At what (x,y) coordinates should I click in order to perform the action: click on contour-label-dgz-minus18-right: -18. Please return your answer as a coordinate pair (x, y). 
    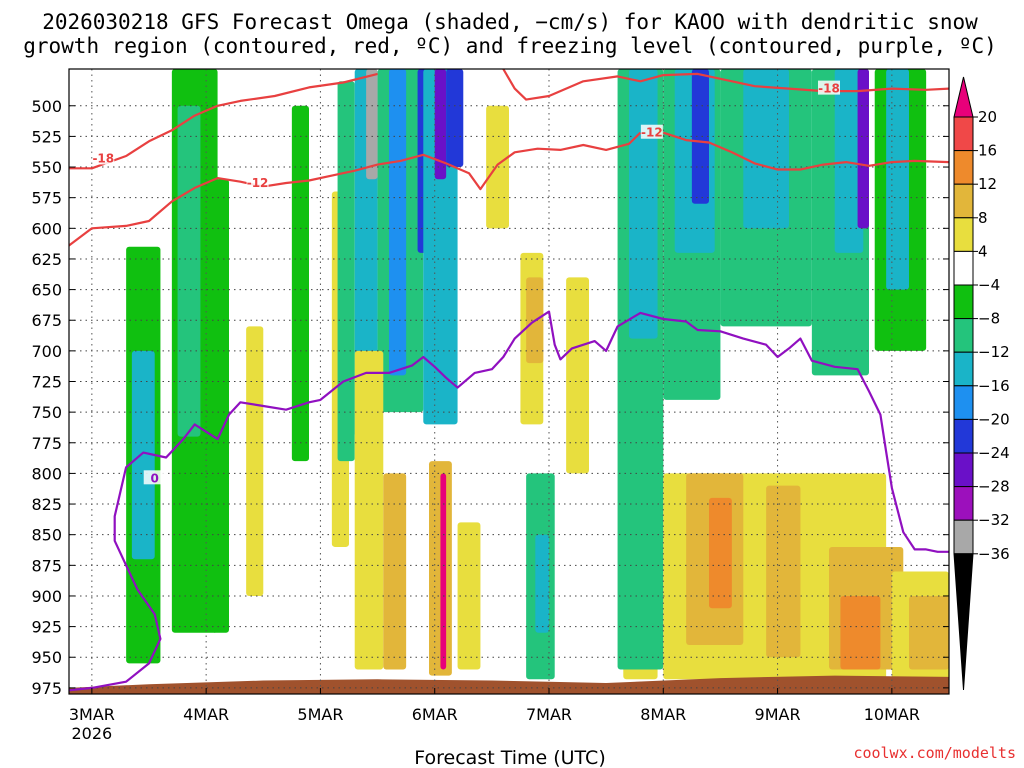
    Looking at the image, I should click on (829, 89).